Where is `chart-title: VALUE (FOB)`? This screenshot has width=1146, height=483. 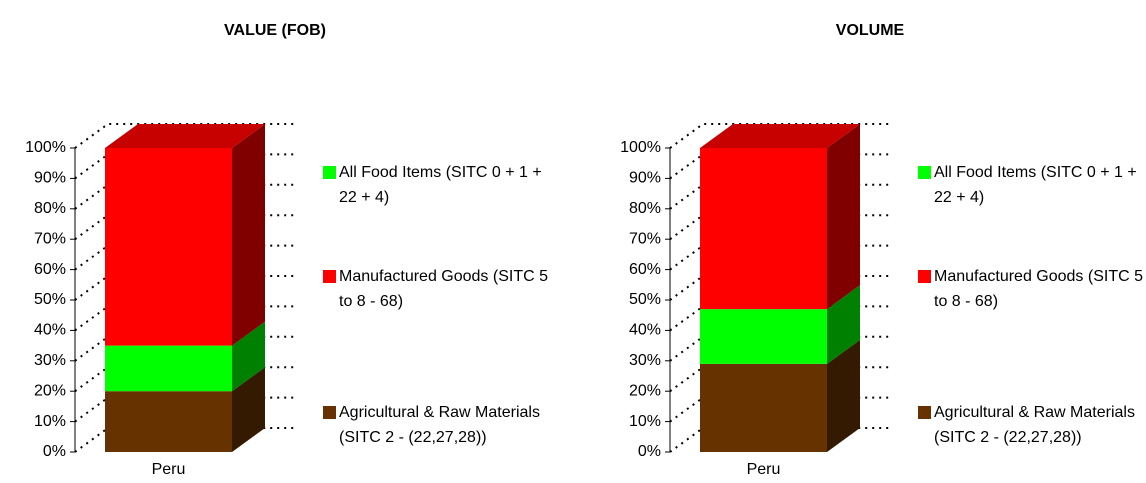 chart-title: VALUE (FOB) is located at coordinates (275, 30).